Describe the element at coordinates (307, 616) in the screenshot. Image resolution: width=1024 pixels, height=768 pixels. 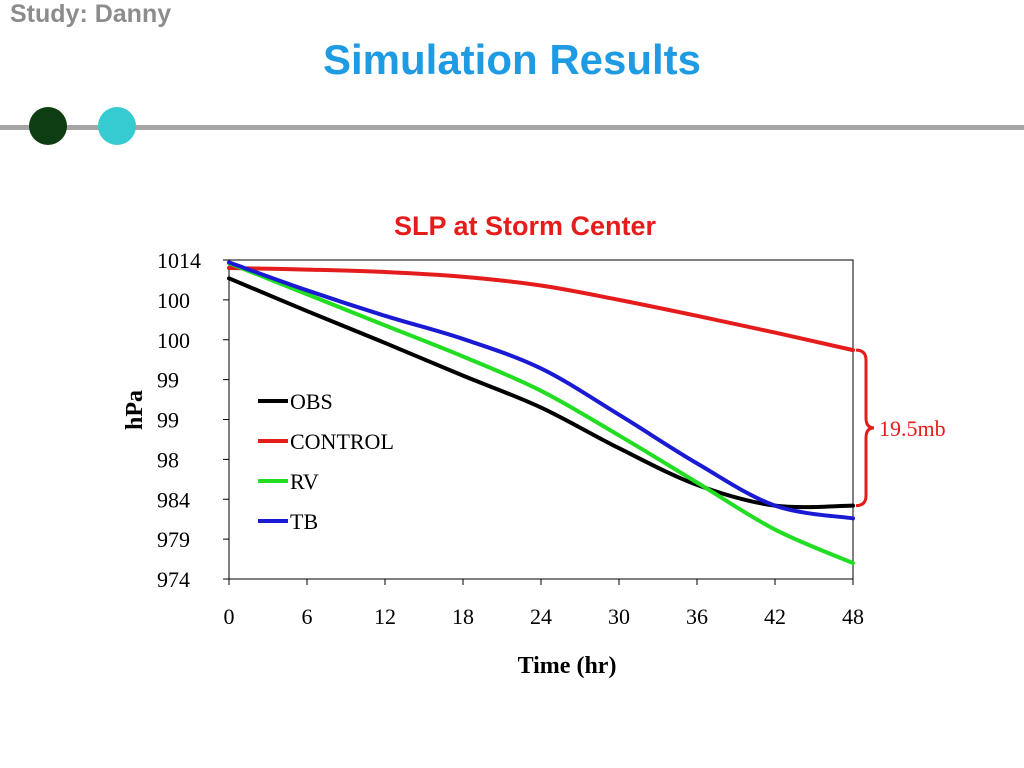
I see `x-tick-label: 6` at that location.